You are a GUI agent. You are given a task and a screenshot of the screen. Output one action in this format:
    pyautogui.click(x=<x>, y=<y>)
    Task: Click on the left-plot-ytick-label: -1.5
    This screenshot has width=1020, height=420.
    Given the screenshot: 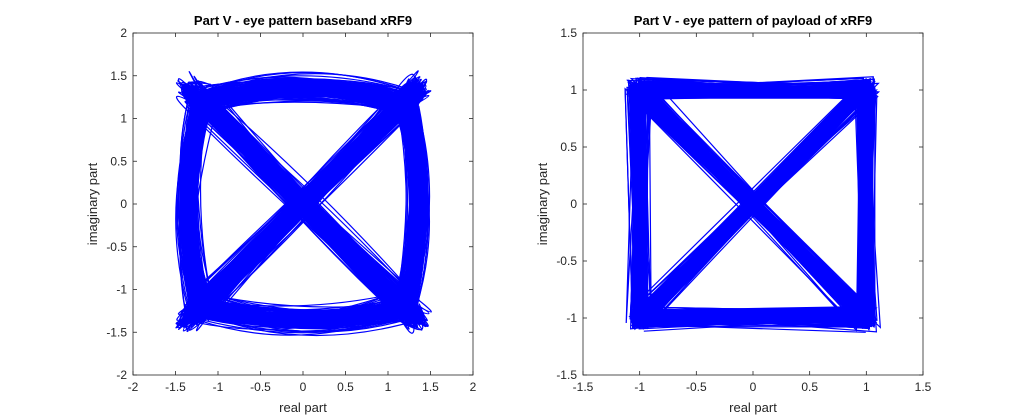 What is the action you would take?
    pyautogui.click(x=116, y=332)
    